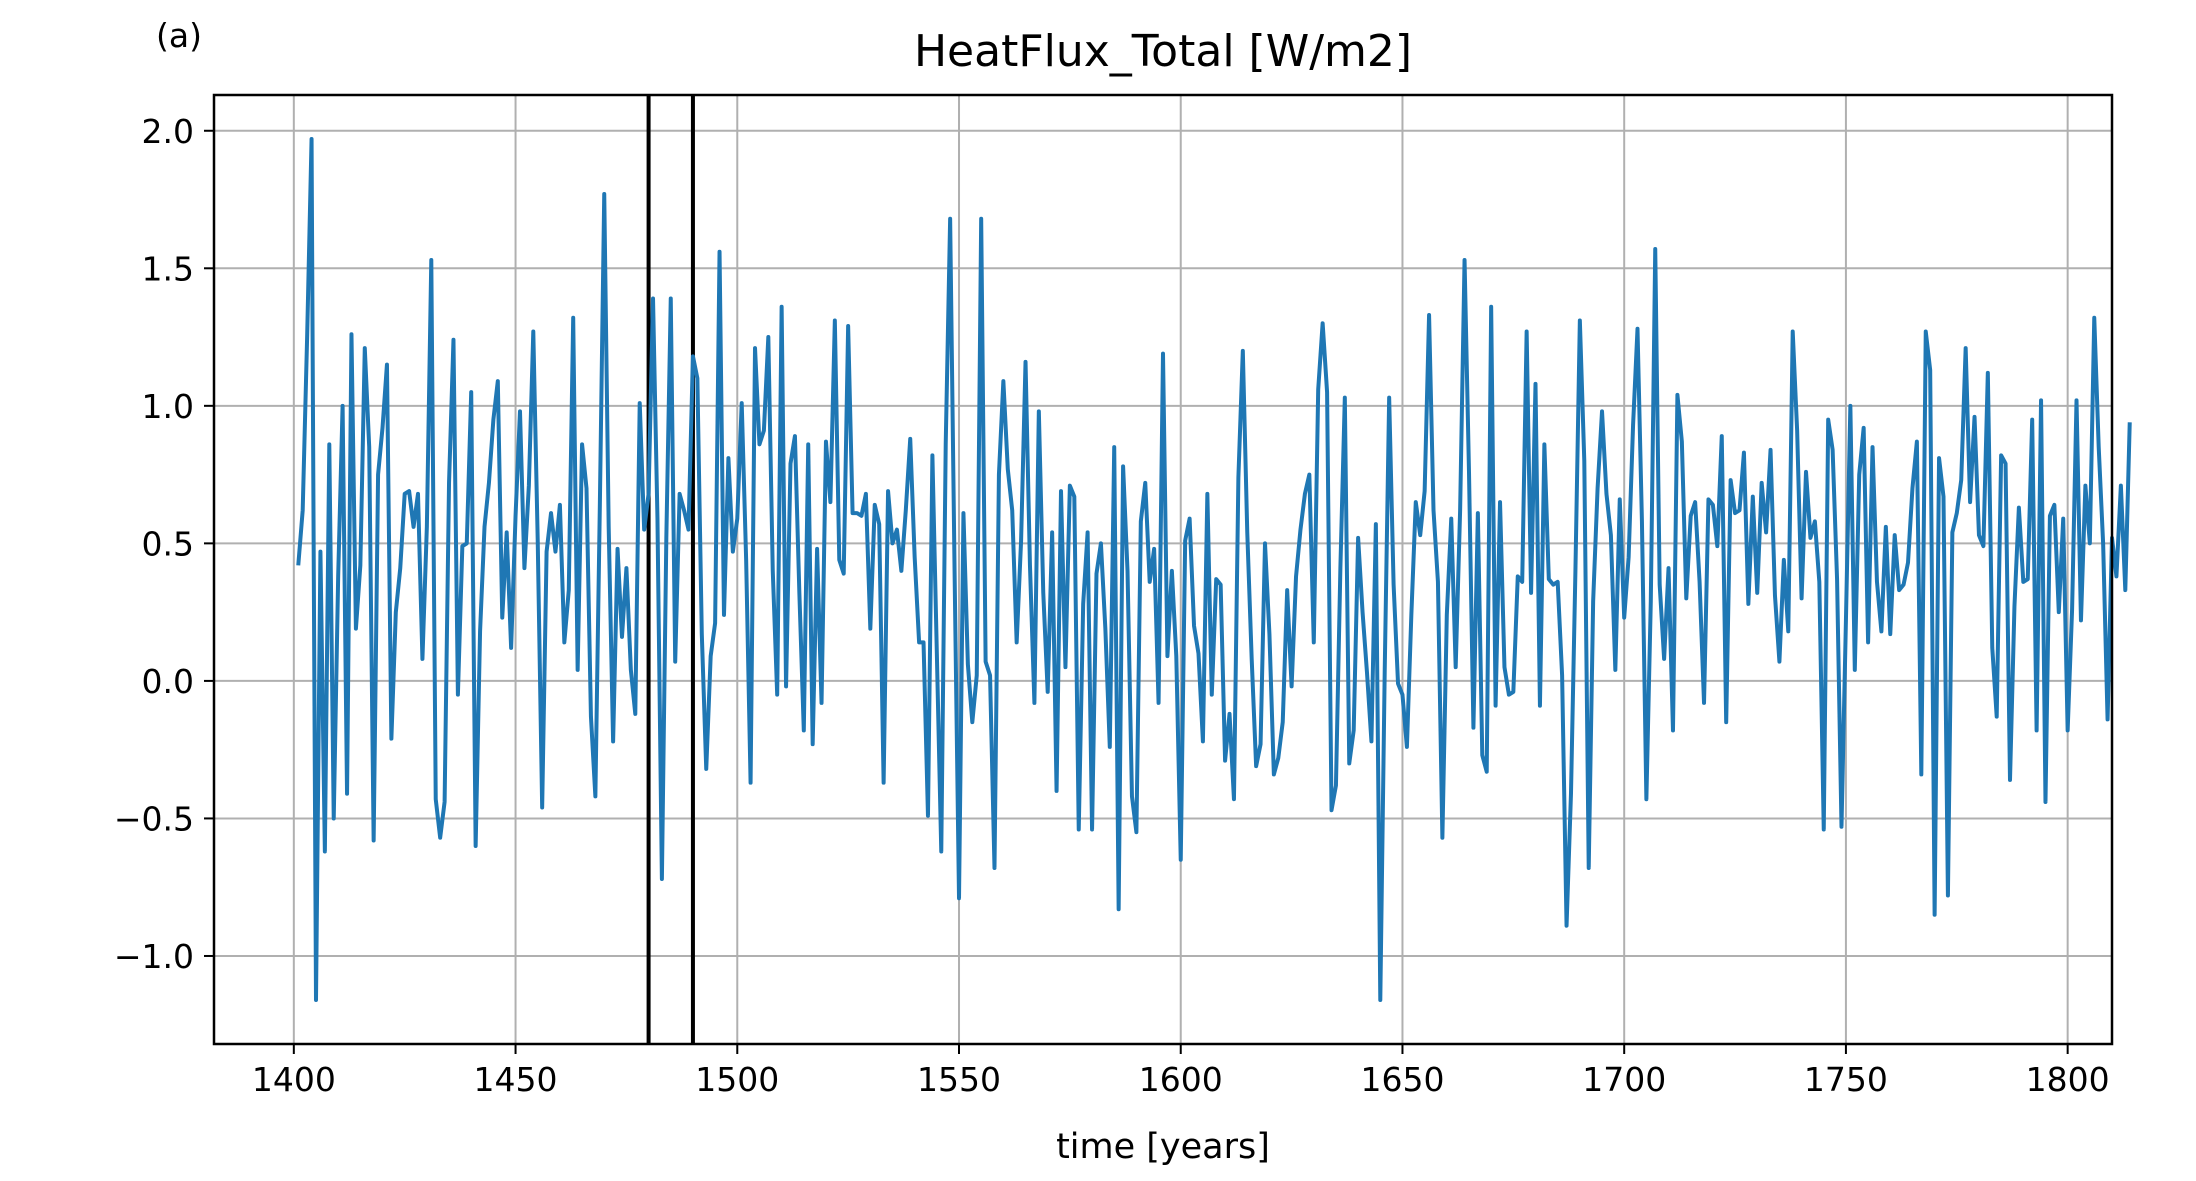 The width and height of the screenshot is (2196, 1181). I want to click on y-tick-label: 0.5, so click(168, 543).